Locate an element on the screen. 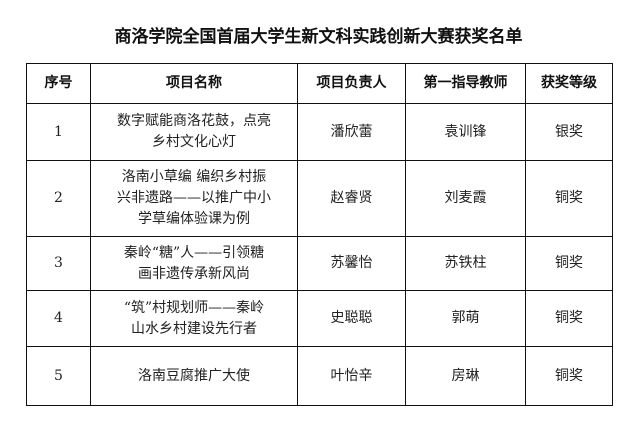  cell-leader: 叶怡辛 is located at coordinates (351, 376).